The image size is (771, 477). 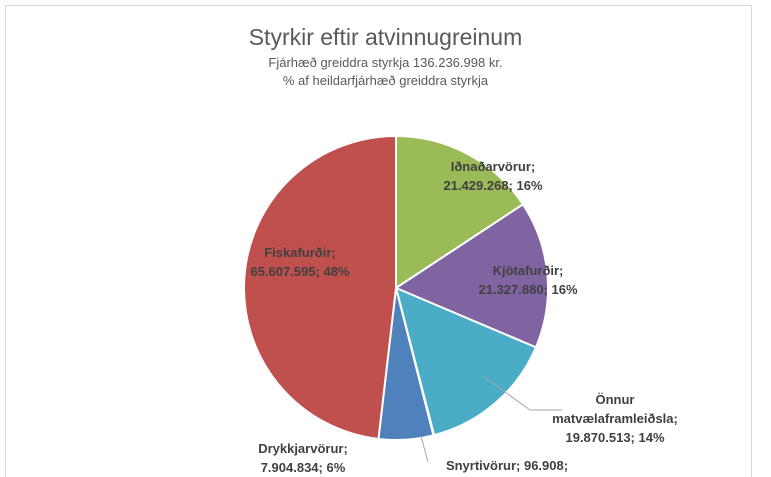 I want to click on data-label-value: 21.327.880; 16%, so click(x=528, y=289).